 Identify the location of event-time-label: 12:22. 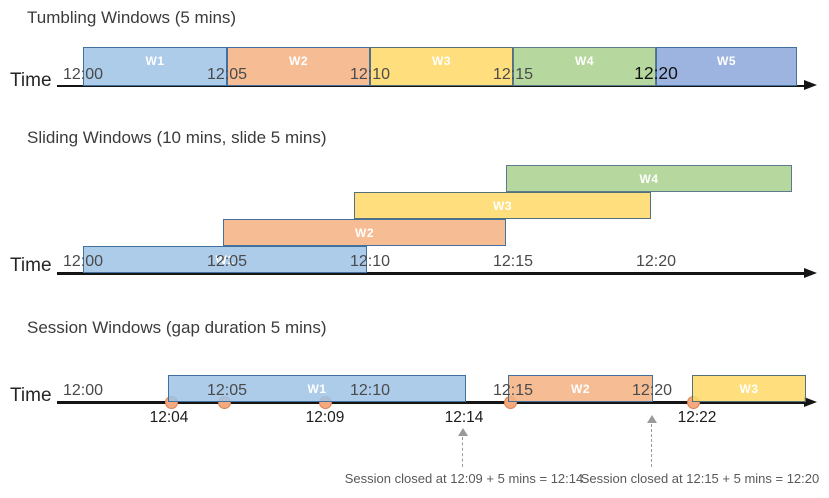
(697, 417).